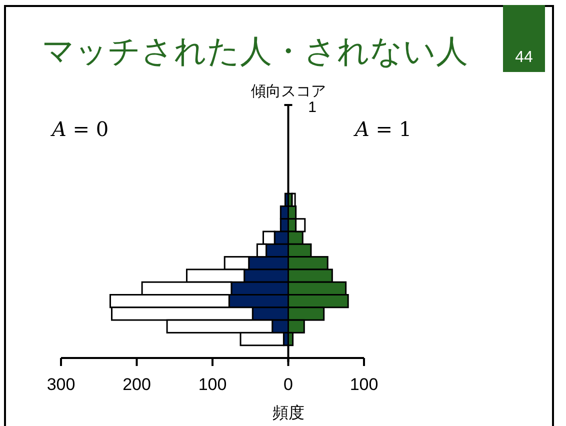 The image size is (566, 426). I want to click on x-tick-label: 300, so click(61, 384).